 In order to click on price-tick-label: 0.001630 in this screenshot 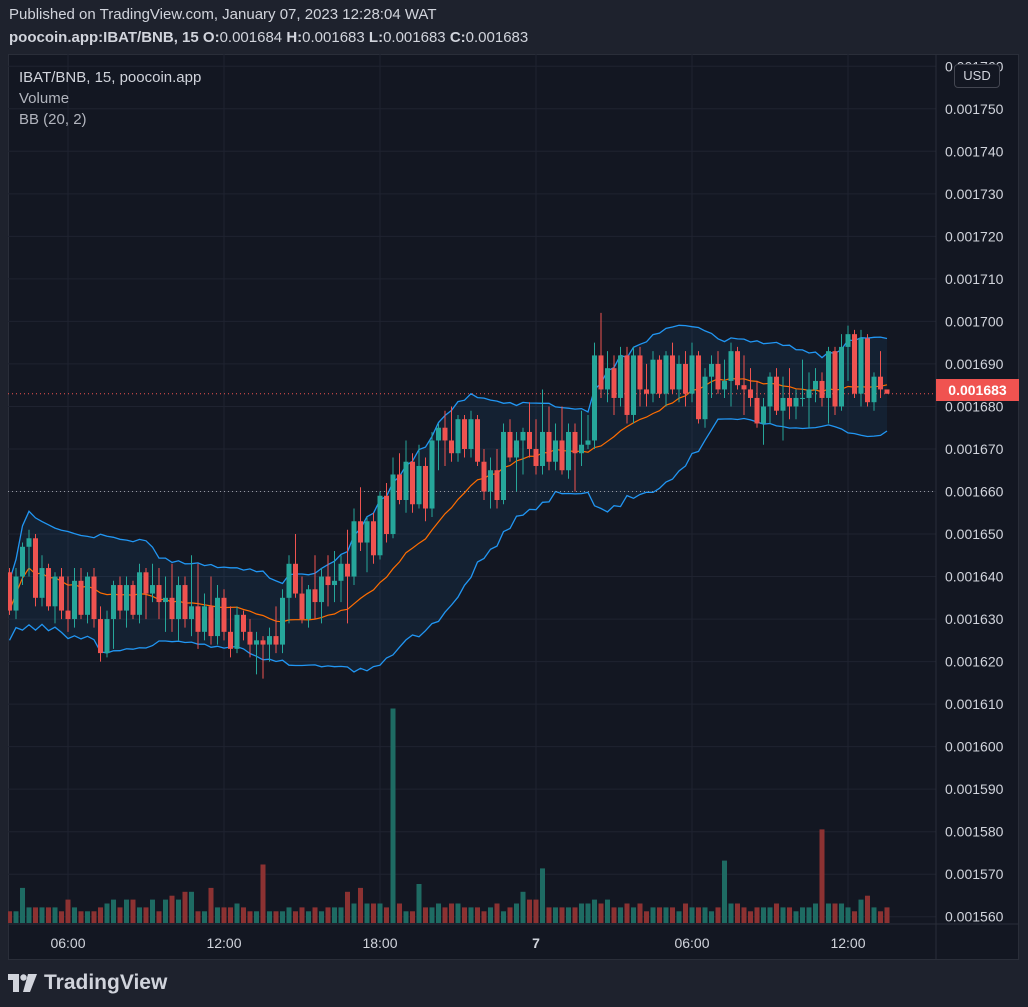, I will do `click(974, 619)`.